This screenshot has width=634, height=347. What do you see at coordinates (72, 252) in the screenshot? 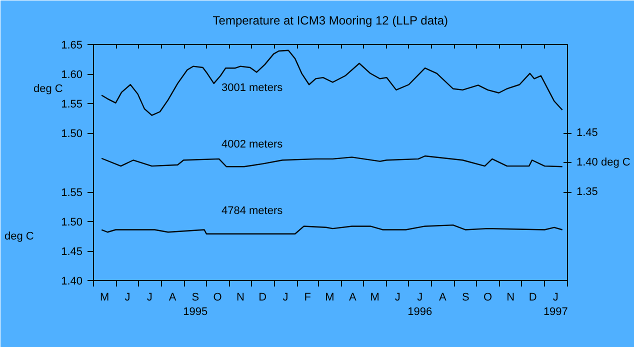
I see `y3-tick-label: 1.45` at bounding box center [72, 252].